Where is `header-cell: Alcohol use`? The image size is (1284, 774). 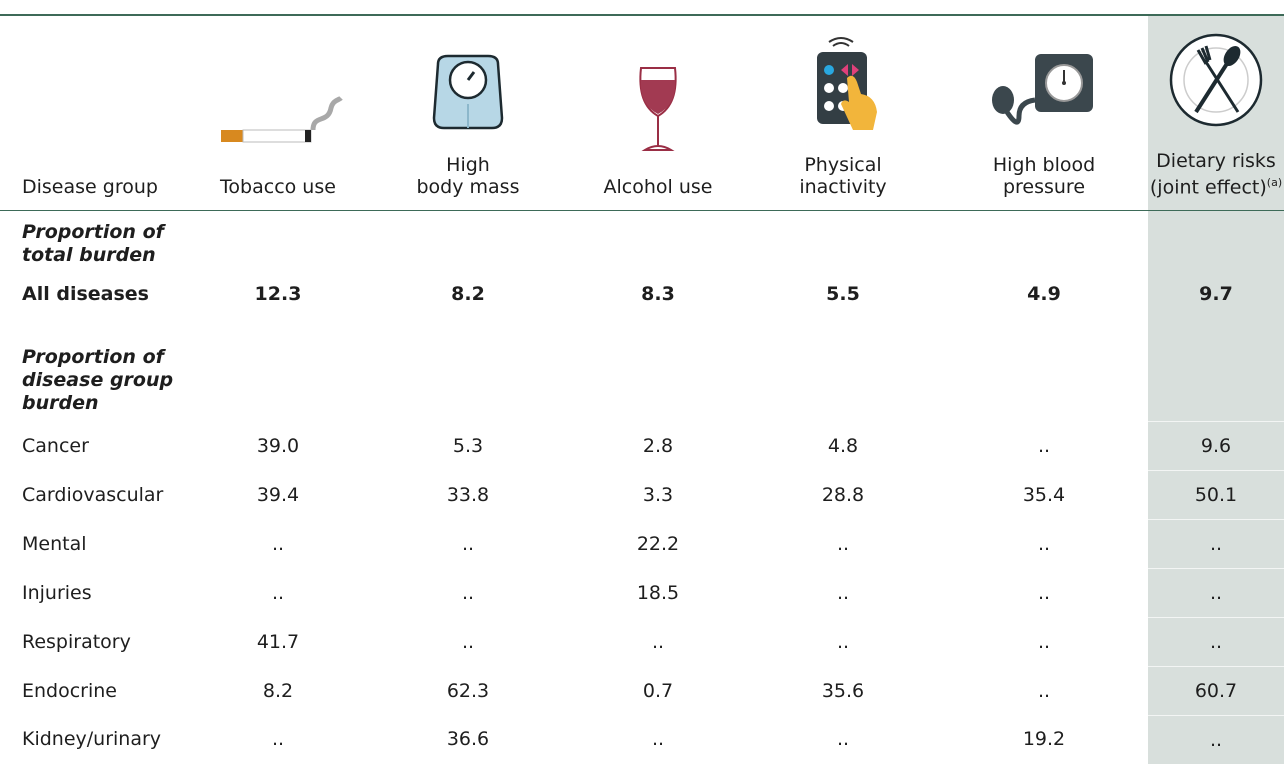
header-cell: Alcohol use is located at coordinates (658, 113).